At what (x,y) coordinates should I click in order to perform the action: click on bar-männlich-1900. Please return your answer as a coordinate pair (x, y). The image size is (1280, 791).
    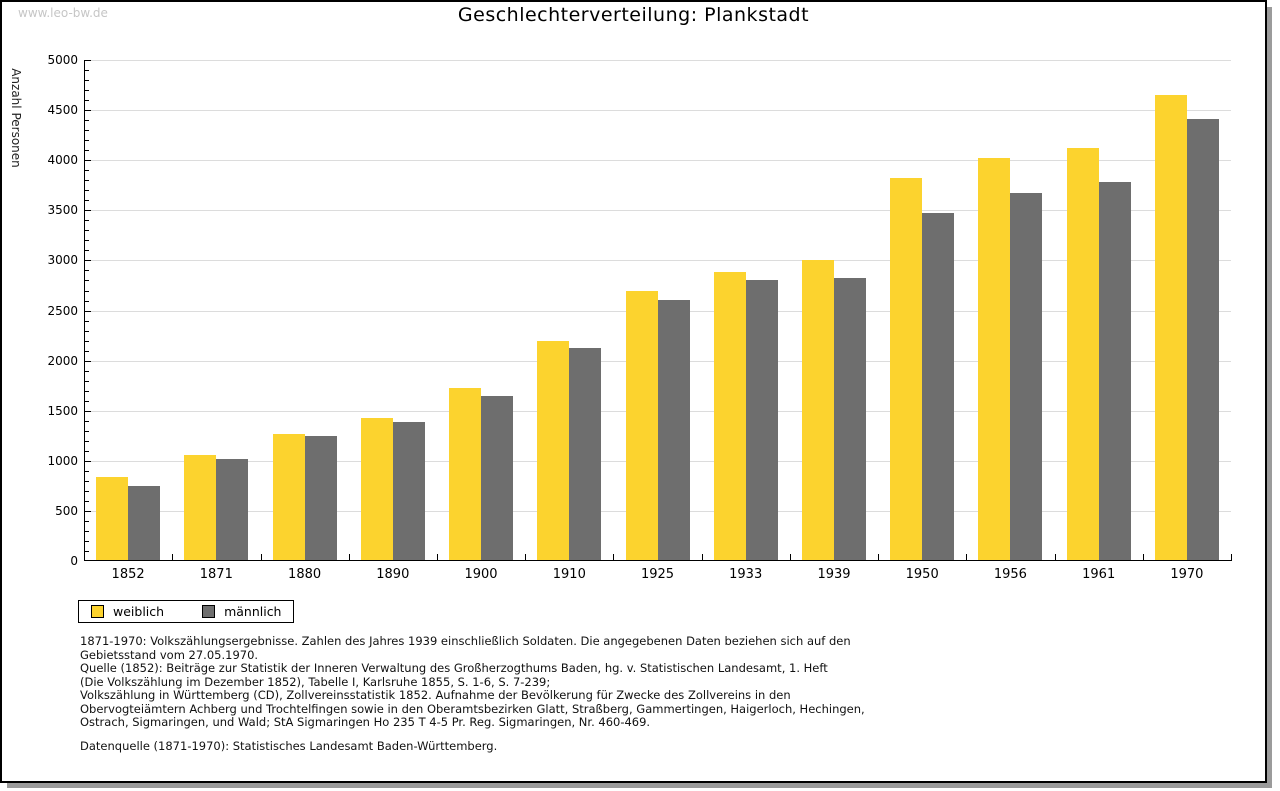
    Looking at the image, I should click on (497, 478).